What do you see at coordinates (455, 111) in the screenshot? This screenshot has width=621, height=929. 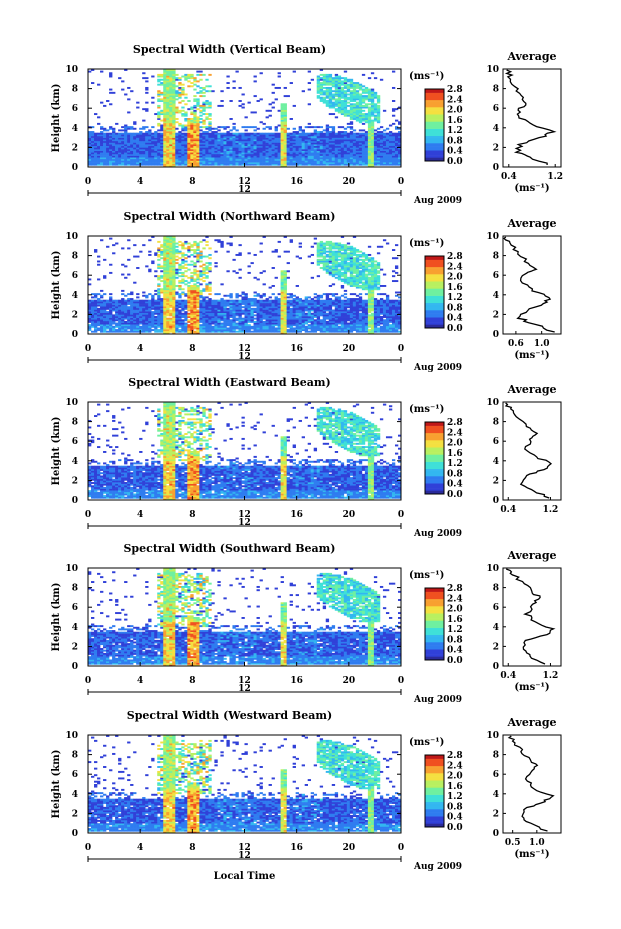 I see `colorbar-tick-label: 2.0` at bounding box center [455, 111].